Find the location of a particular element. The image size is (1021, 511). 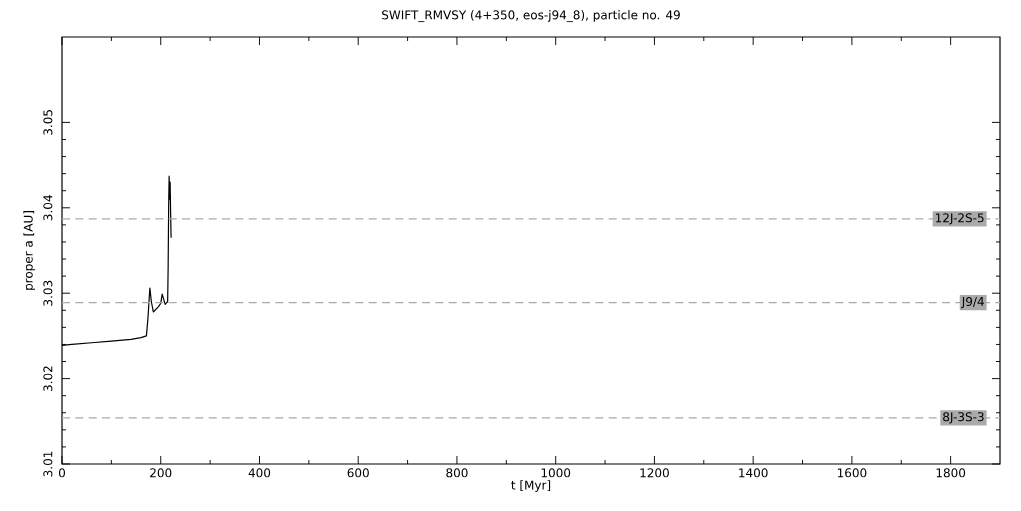

x-tick-label: 1400 is located at coordinates (753, 473).